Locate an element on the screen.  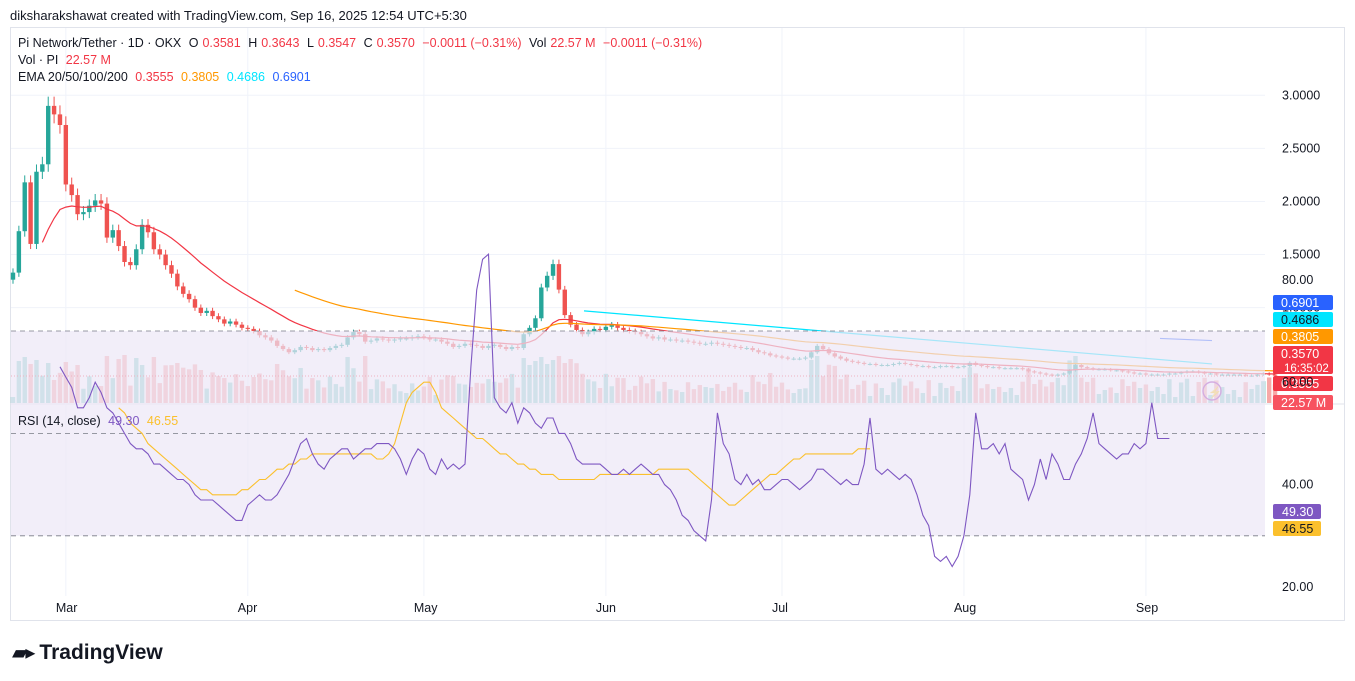
change-value: −0.0011 (−0.31%) is located at coordinates (472, 43).